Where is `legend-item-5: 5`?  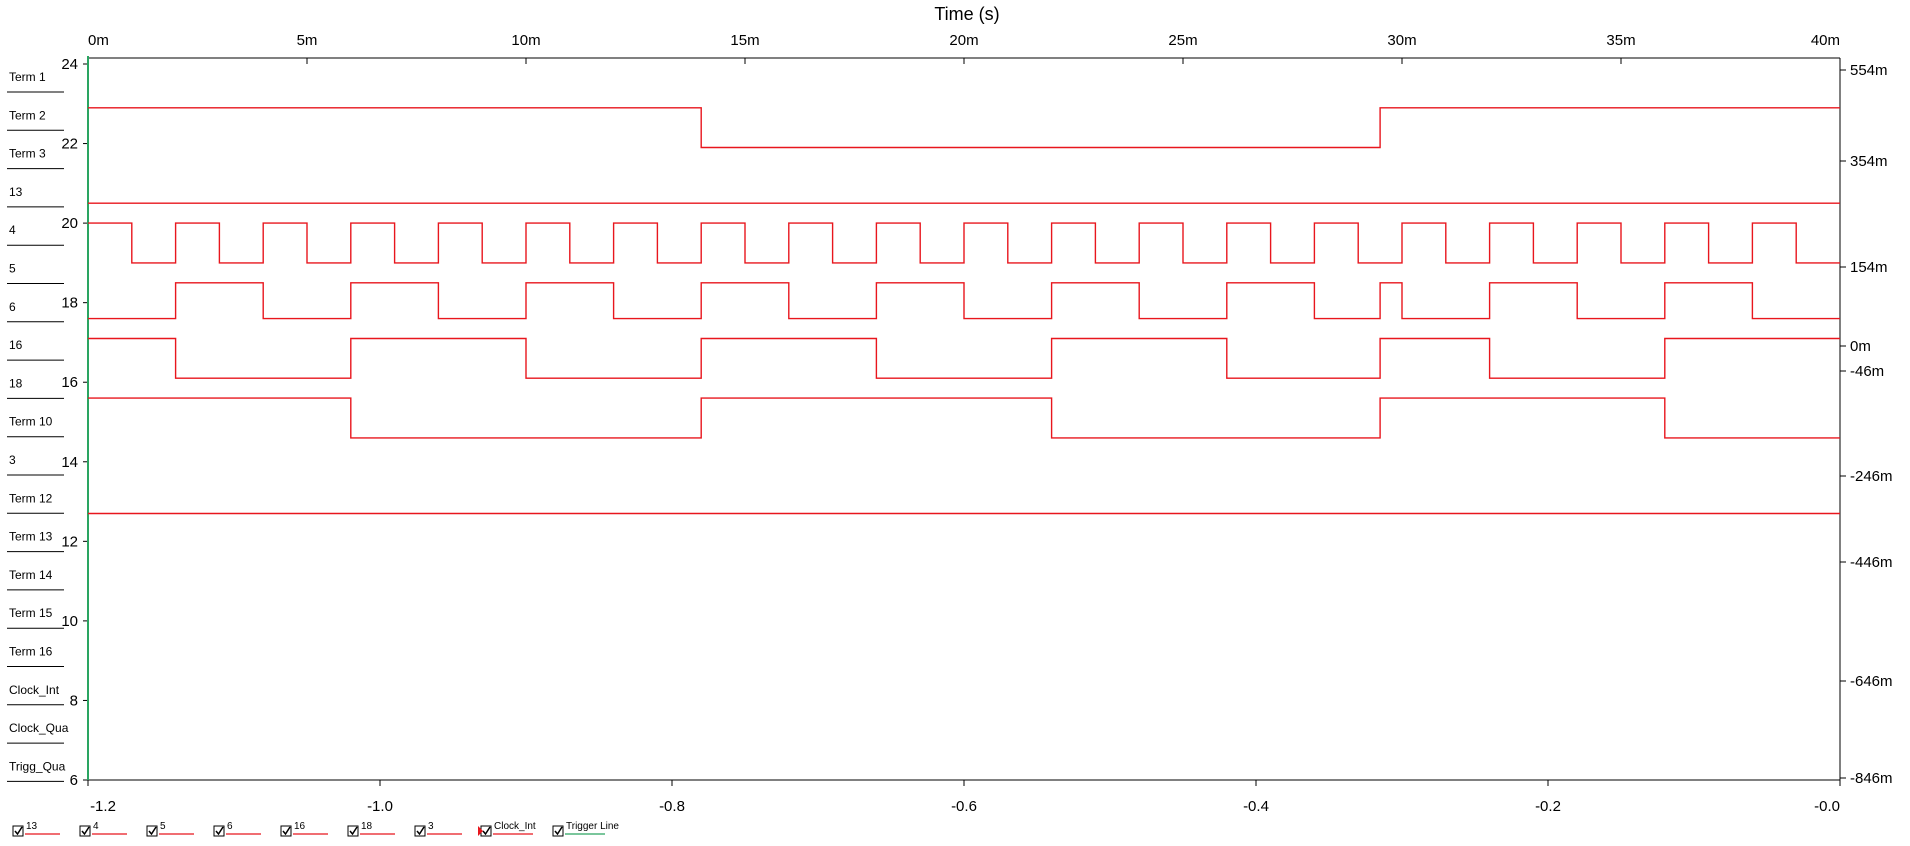
legend-item-5: 5 is located at coordinates (170, 829).